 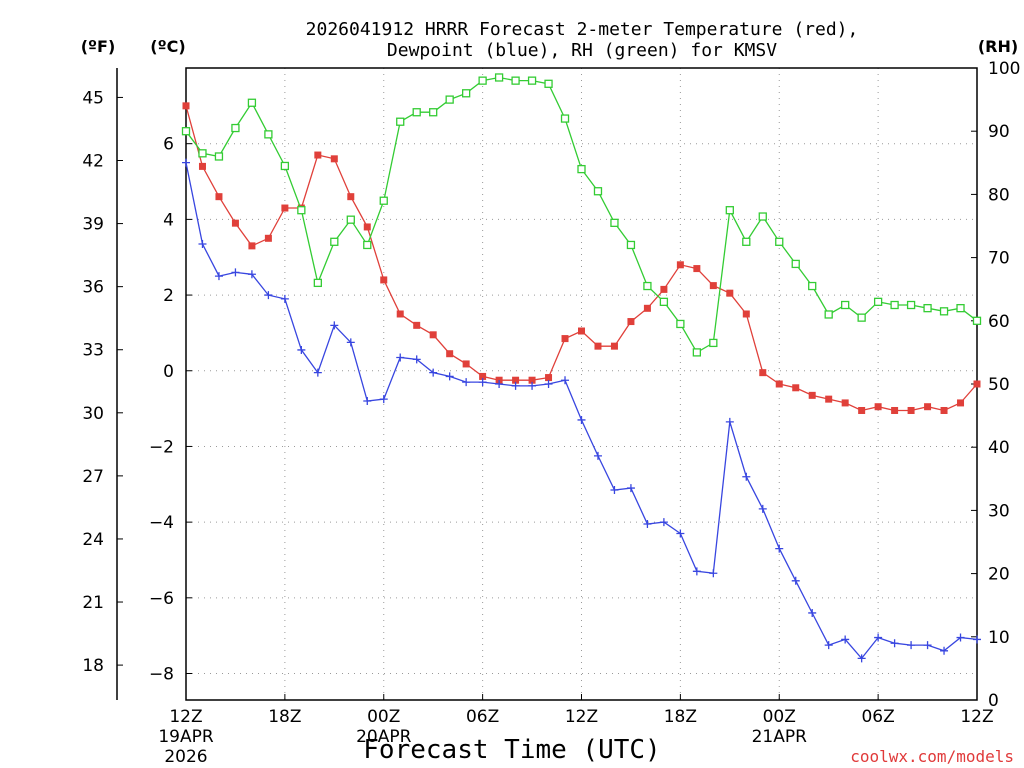 I want to click on rh-tick-label: 10, so click(x=999, y=638).